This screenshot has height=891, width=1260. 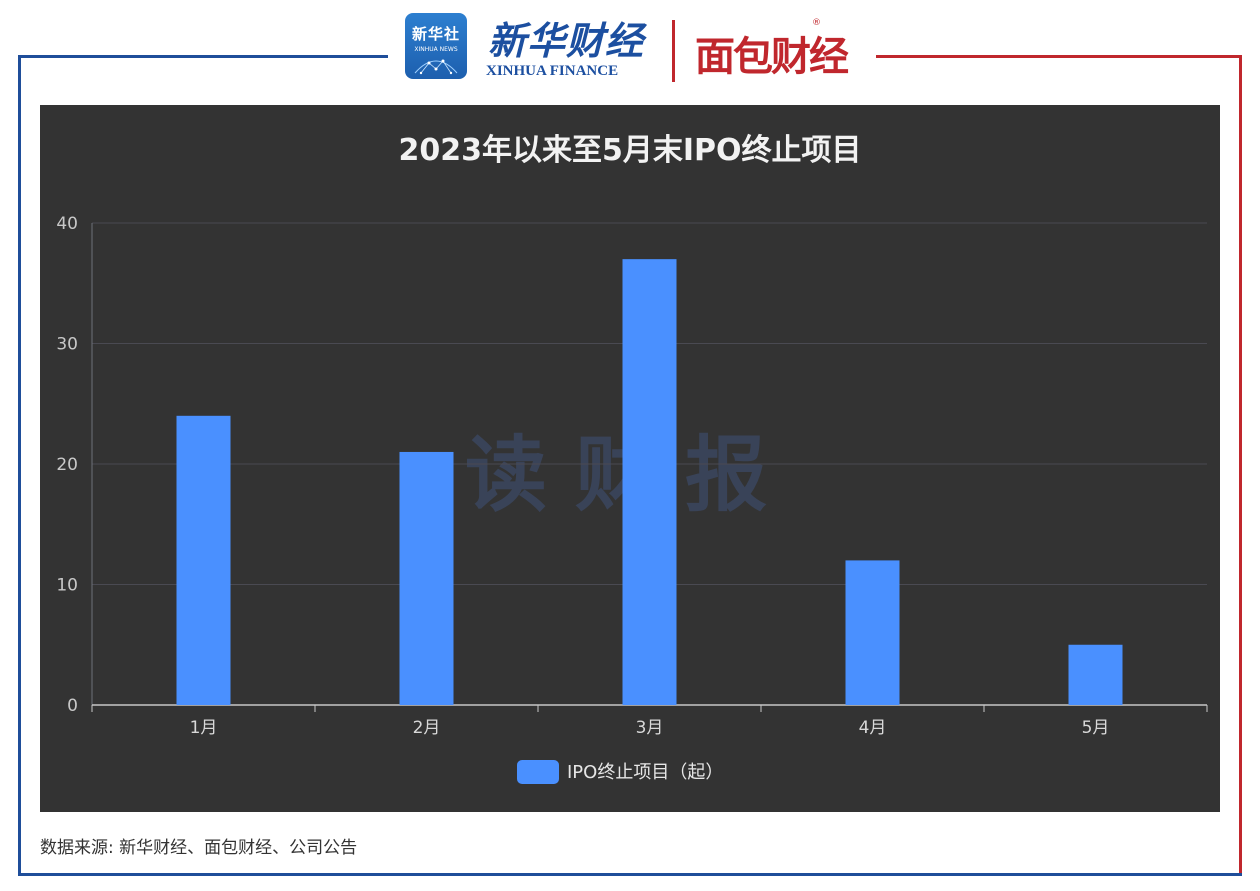 I want to click on y-tick-label: 10, so click(x=67, y=586).